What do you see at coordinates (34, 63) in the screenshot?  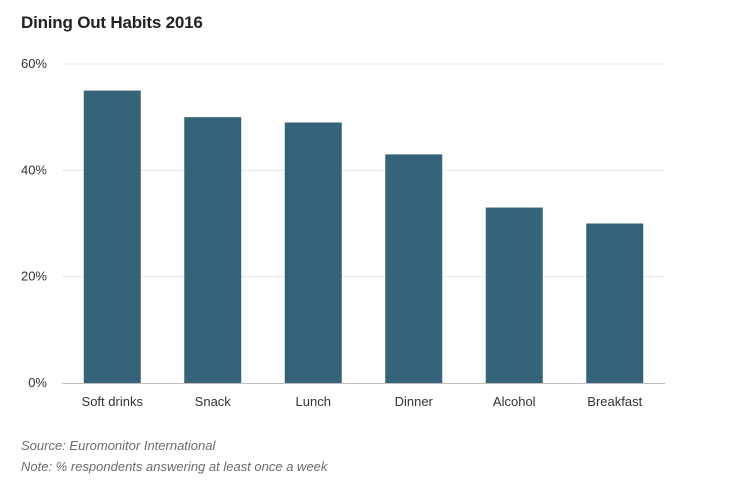 I see `y-tick-label: 60%` at bounding box center [34, 63].